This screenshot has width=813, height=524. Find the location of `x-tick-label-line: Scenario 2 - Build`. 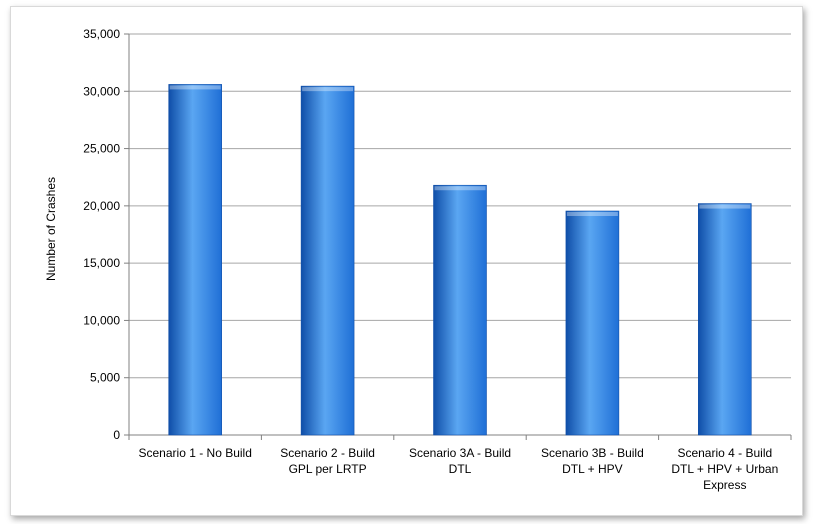

x-tick-label-line: Scenario 2 - Build is located at coordinates (327, 453).